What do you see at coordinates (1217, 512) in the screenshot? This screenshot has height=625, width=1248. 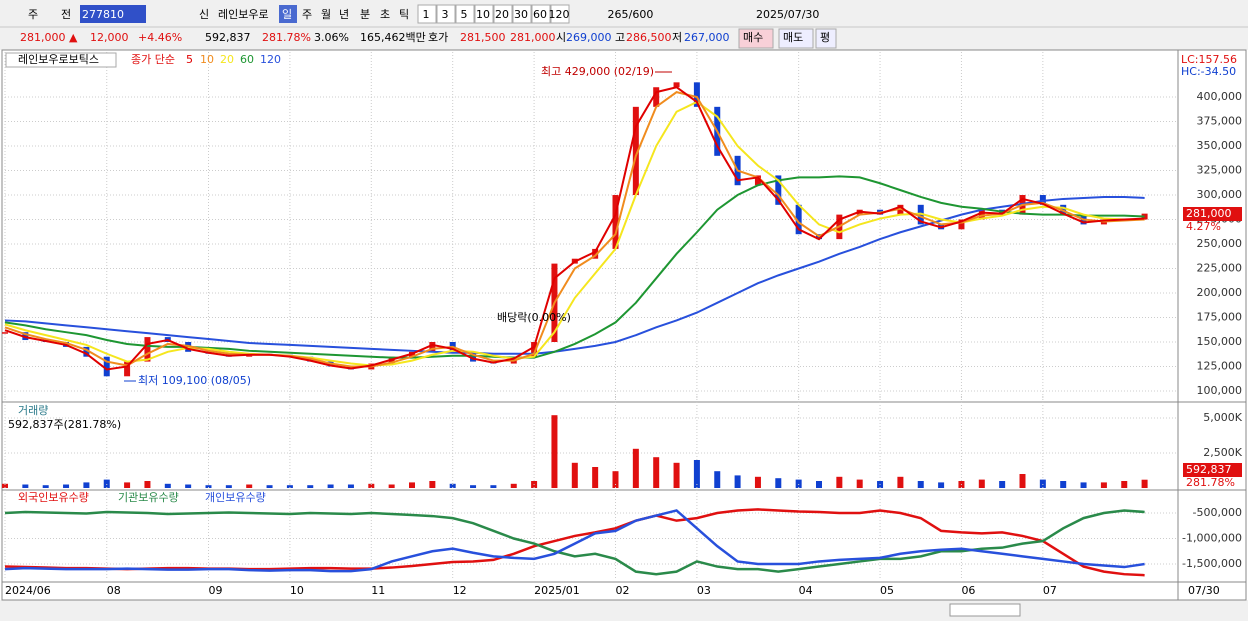 I see `y-tick-label: -500,000` at bounding box center [1217, 512].